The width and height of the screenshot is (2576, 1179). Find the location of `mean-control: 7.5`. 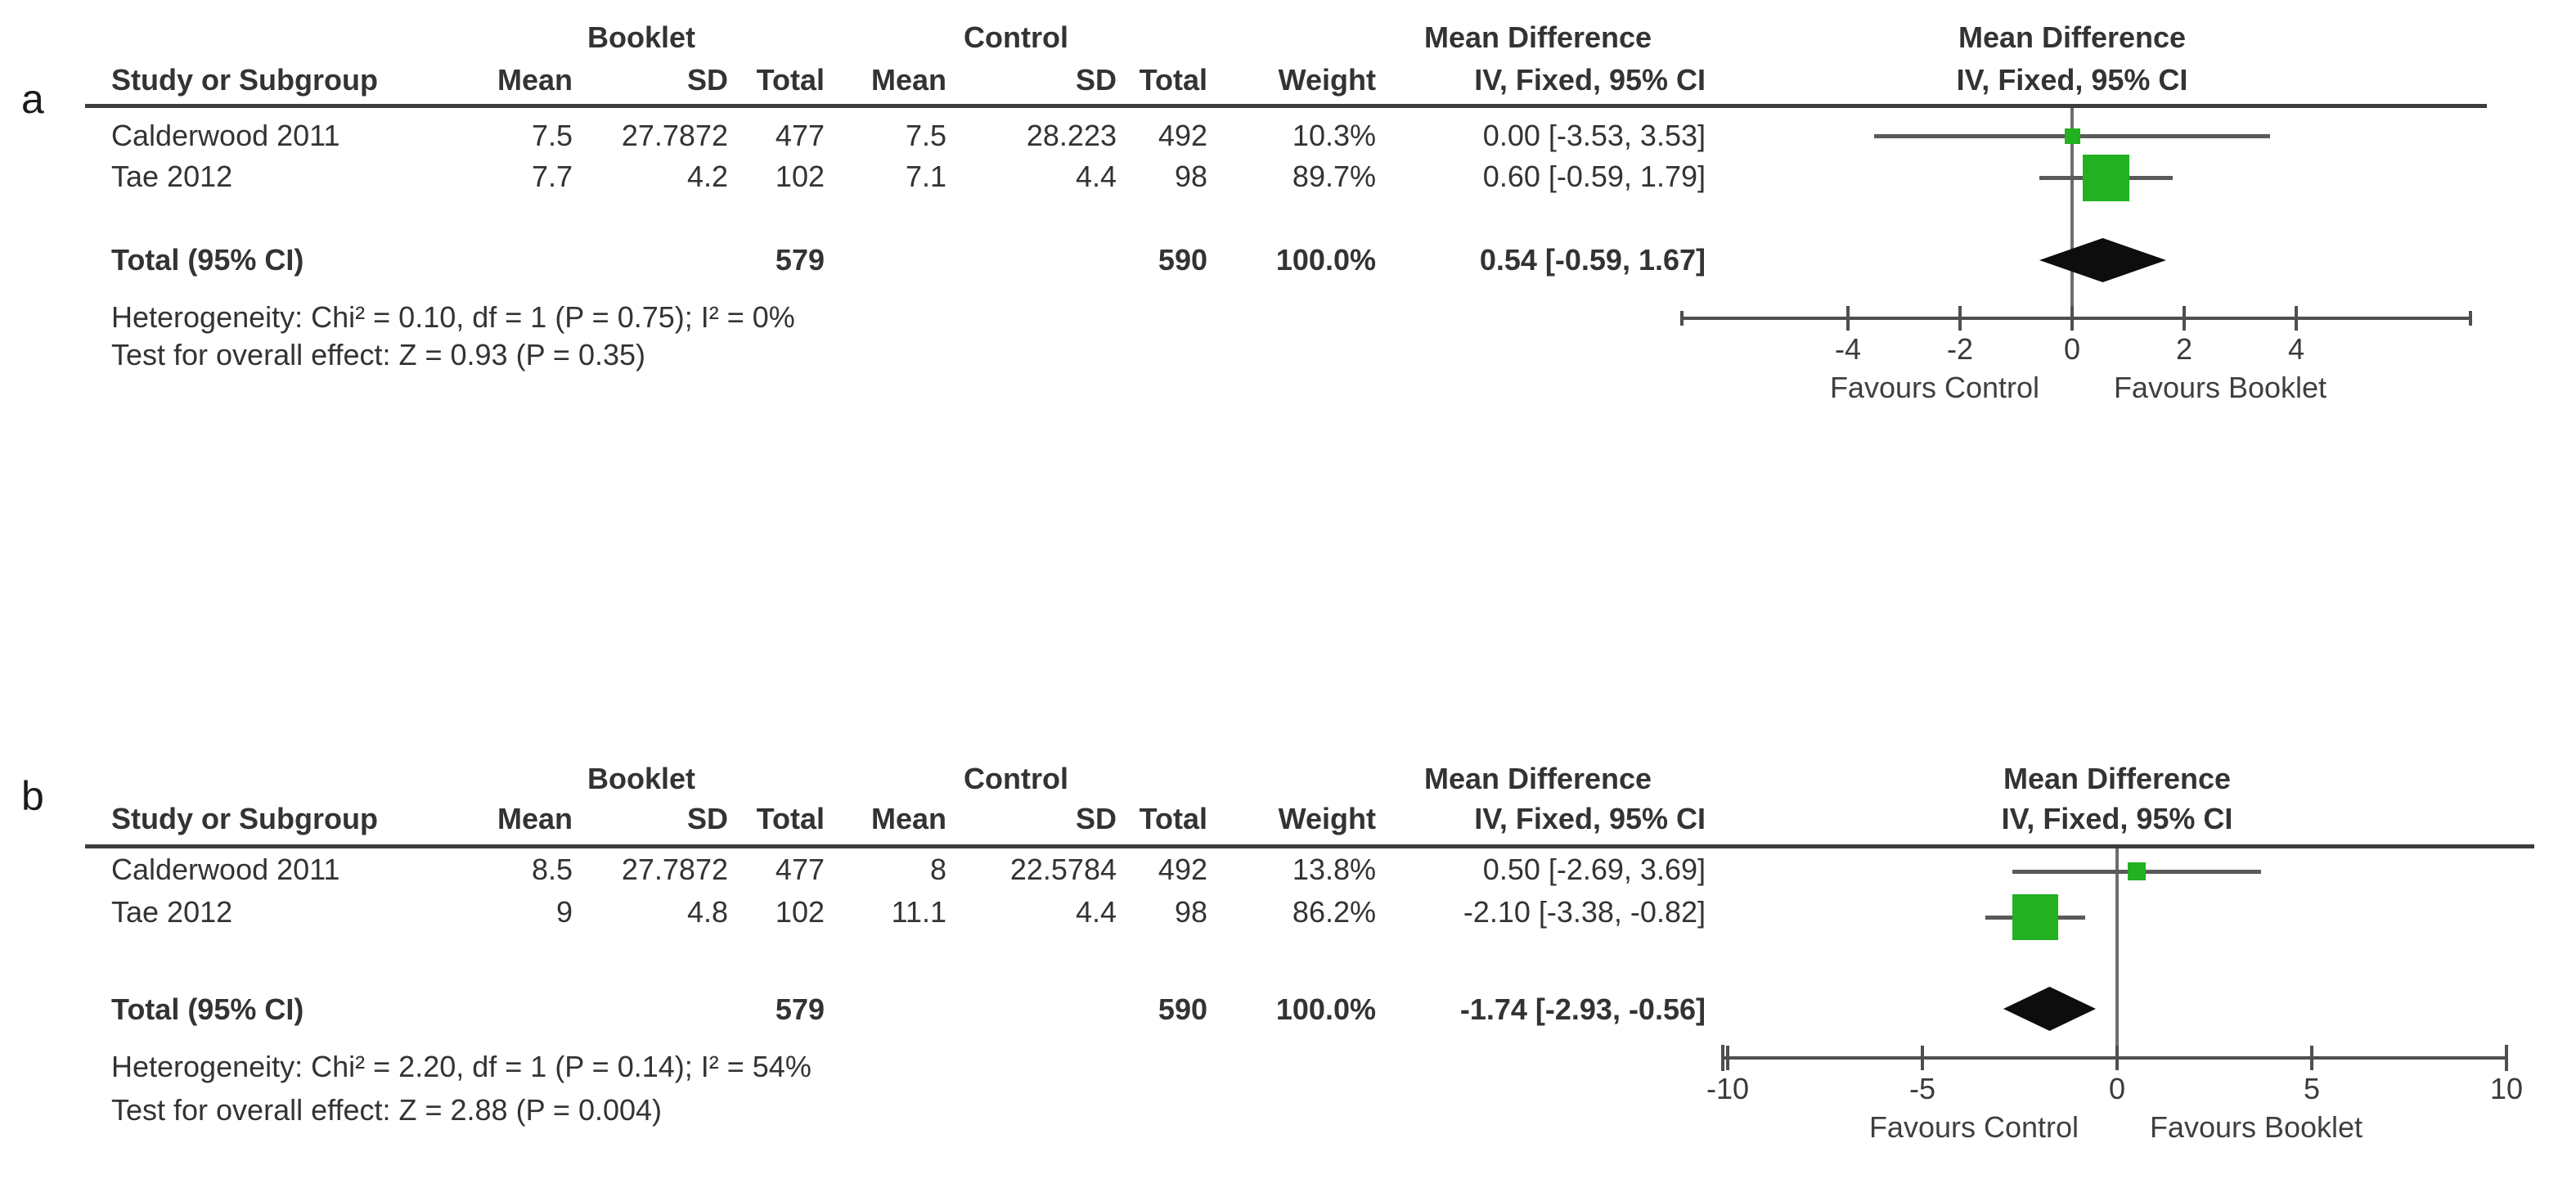

mean-control: 7.5 is located at coordinates (926, 135).